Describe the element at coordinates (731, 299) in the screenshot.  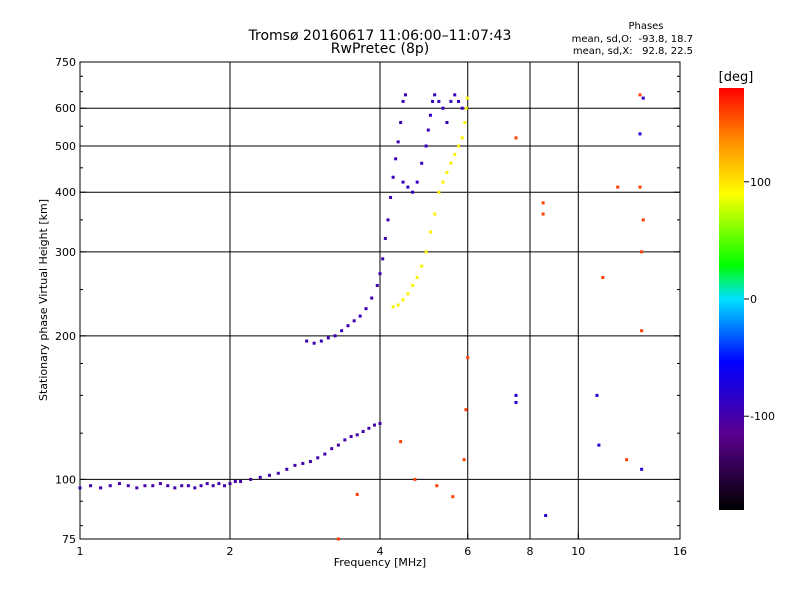
I see `colorbar` at that location.